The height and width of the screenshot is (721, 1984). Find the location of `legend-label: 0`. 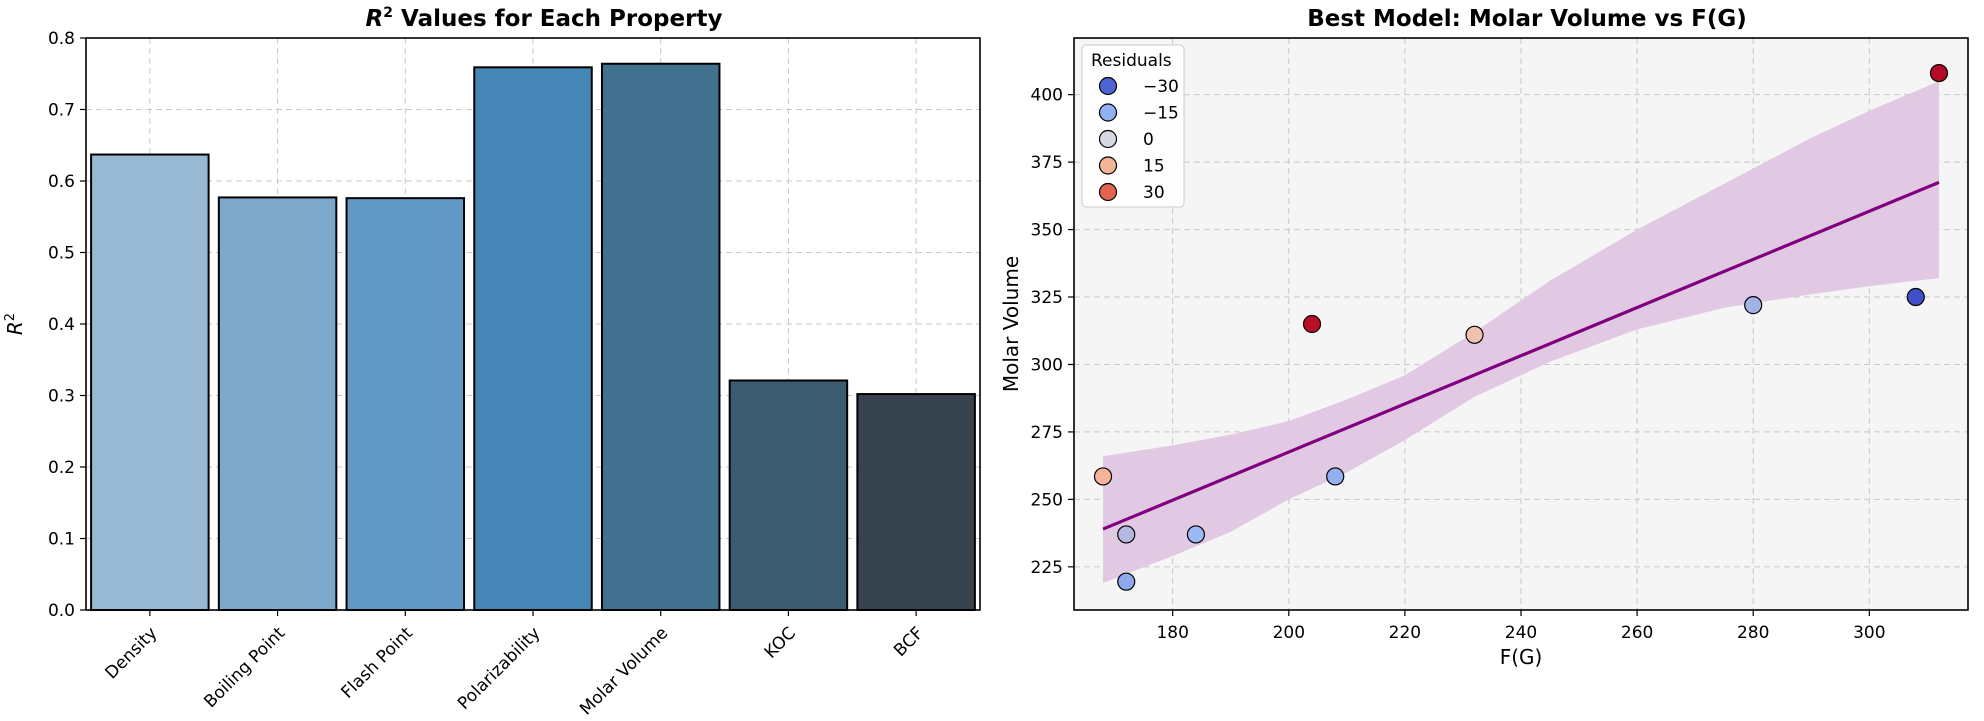

legend-label: 0 is located at coordinates (1148, 140).